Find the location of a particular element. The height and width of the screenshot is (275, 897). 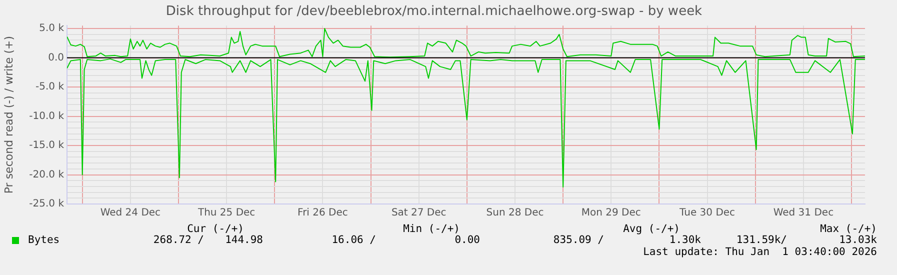

y-tick-label: -15.0 k is located at coordinates (46, 146).